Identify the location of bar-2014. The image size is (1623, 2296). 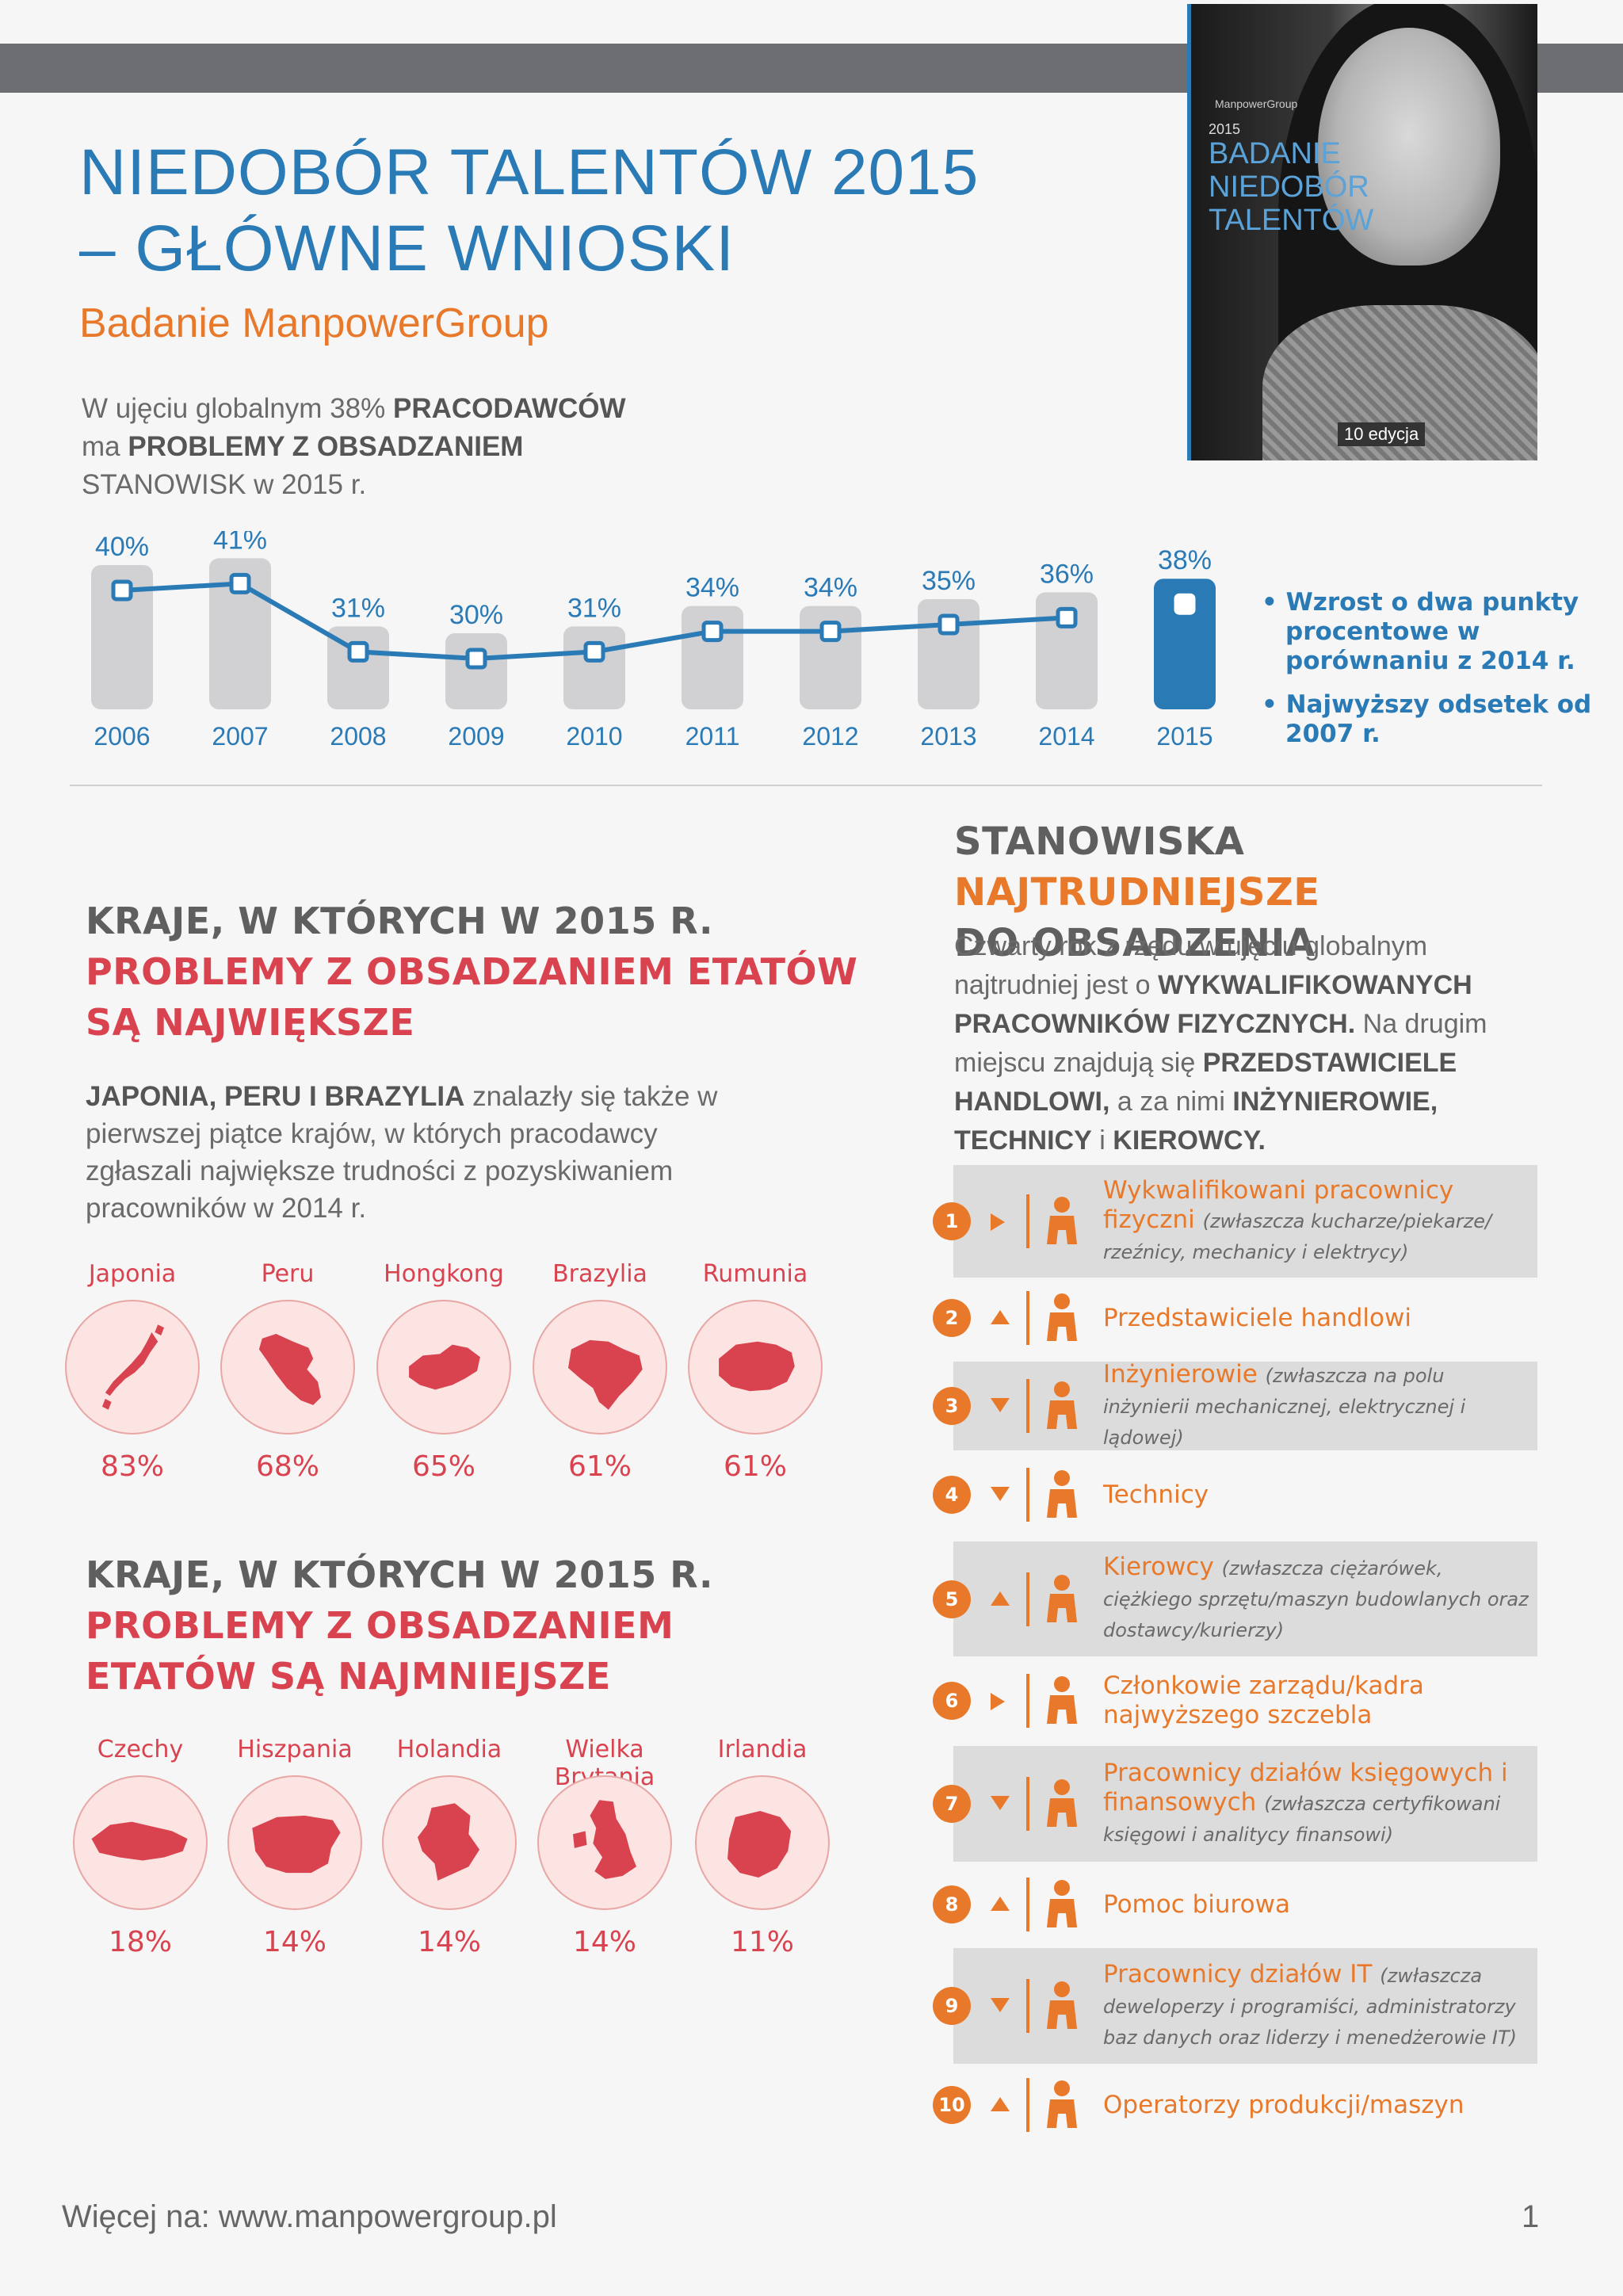
(1067, 650).